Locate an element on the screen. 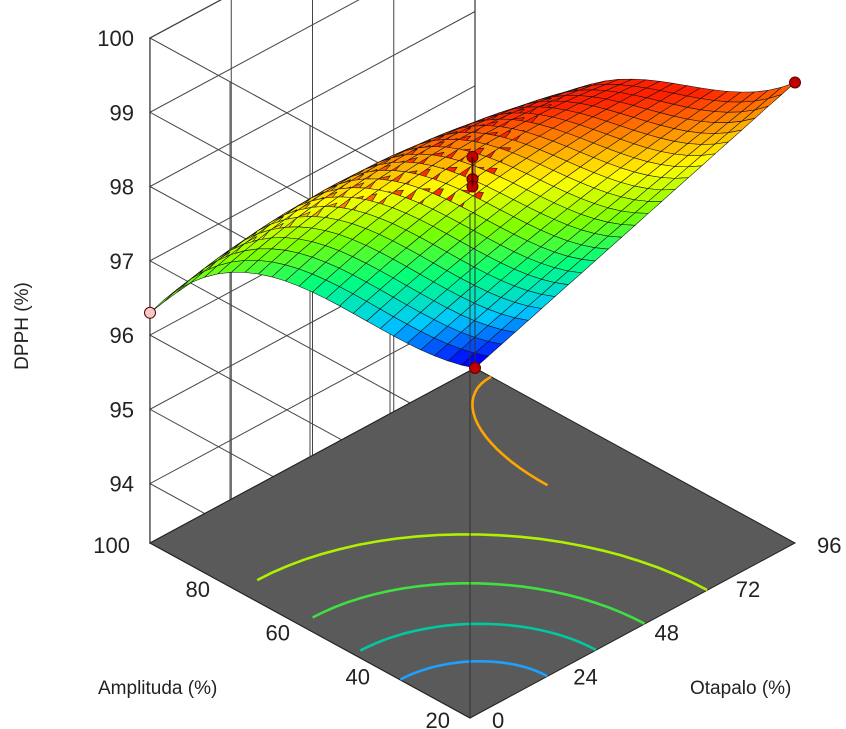  z-tick-label: 99 is located at coordinates (122, 112).